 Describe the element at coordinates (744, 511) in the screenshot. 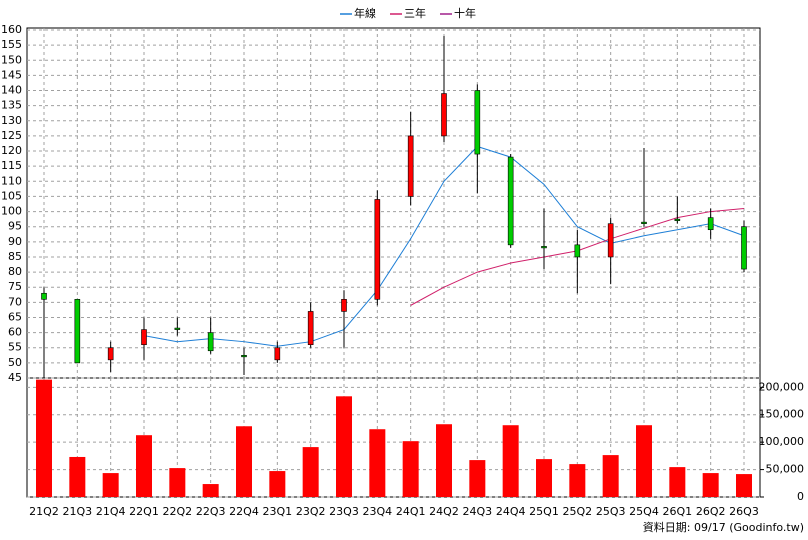

I see `x-tick-label: 26Q3` at that location.